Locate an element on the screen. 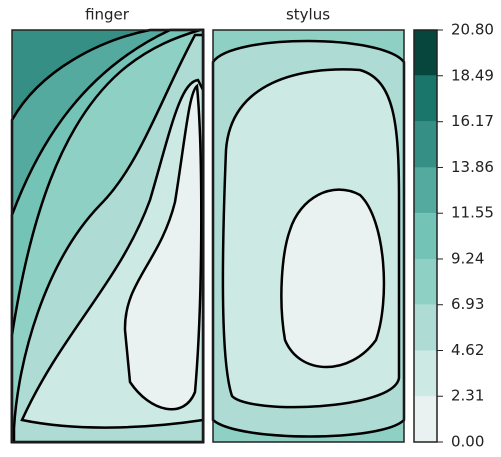 The height and width of the screenshot is (457, 501). colorbar-tick-label: 16.17 is located at coordinates (472, 121).